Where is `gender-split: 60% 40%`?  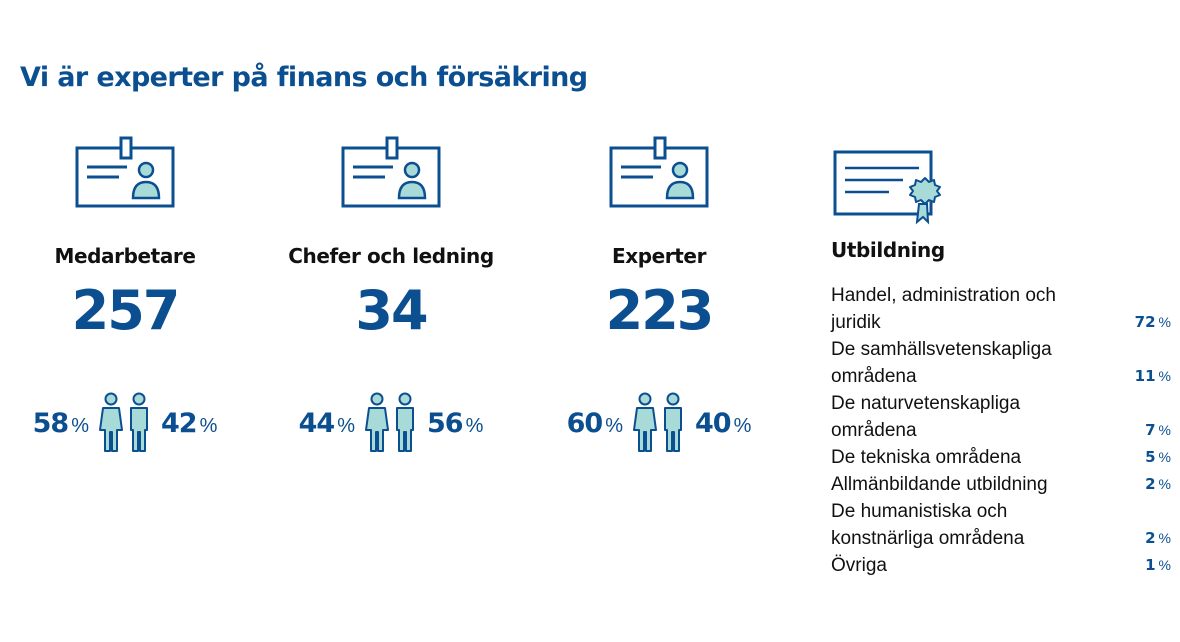
gender-split: 60% 40% is located at coordinates (659, 423).